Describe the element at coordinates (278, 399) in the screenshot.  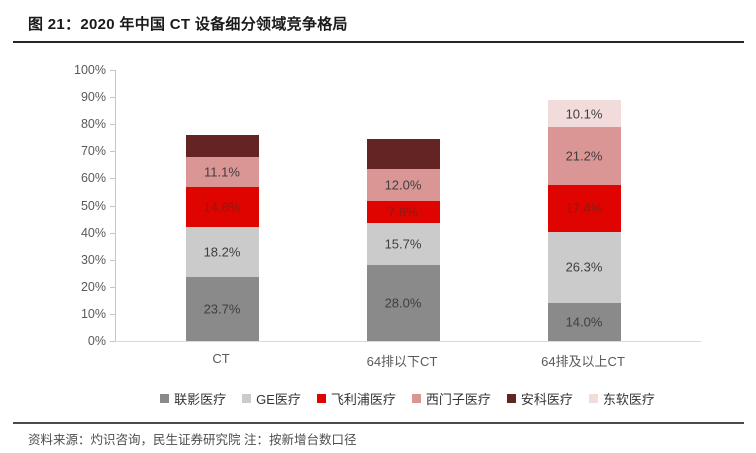
I see `legend-label: GE医疗` at that location.